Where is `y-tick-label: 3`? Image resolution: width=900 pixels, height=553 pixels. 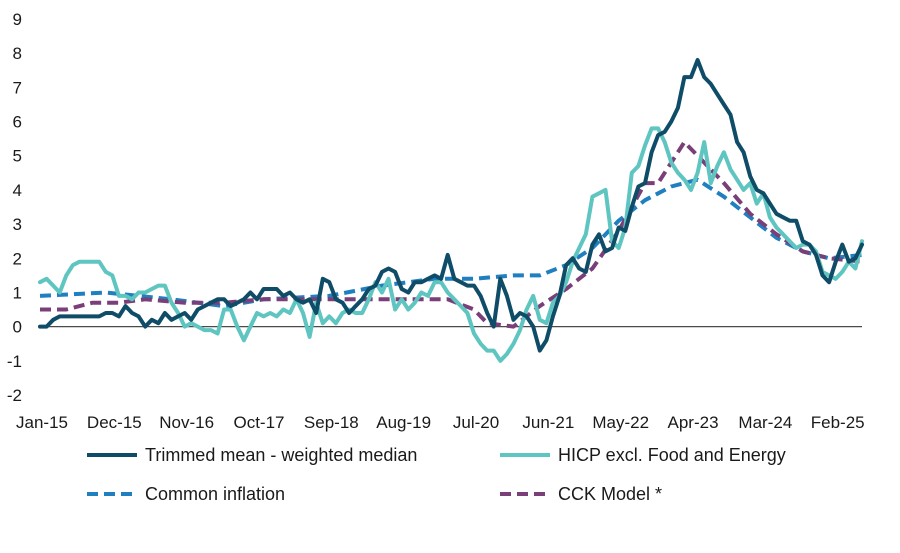 y-tick-label: 3 is located at coordinates (17, 224).